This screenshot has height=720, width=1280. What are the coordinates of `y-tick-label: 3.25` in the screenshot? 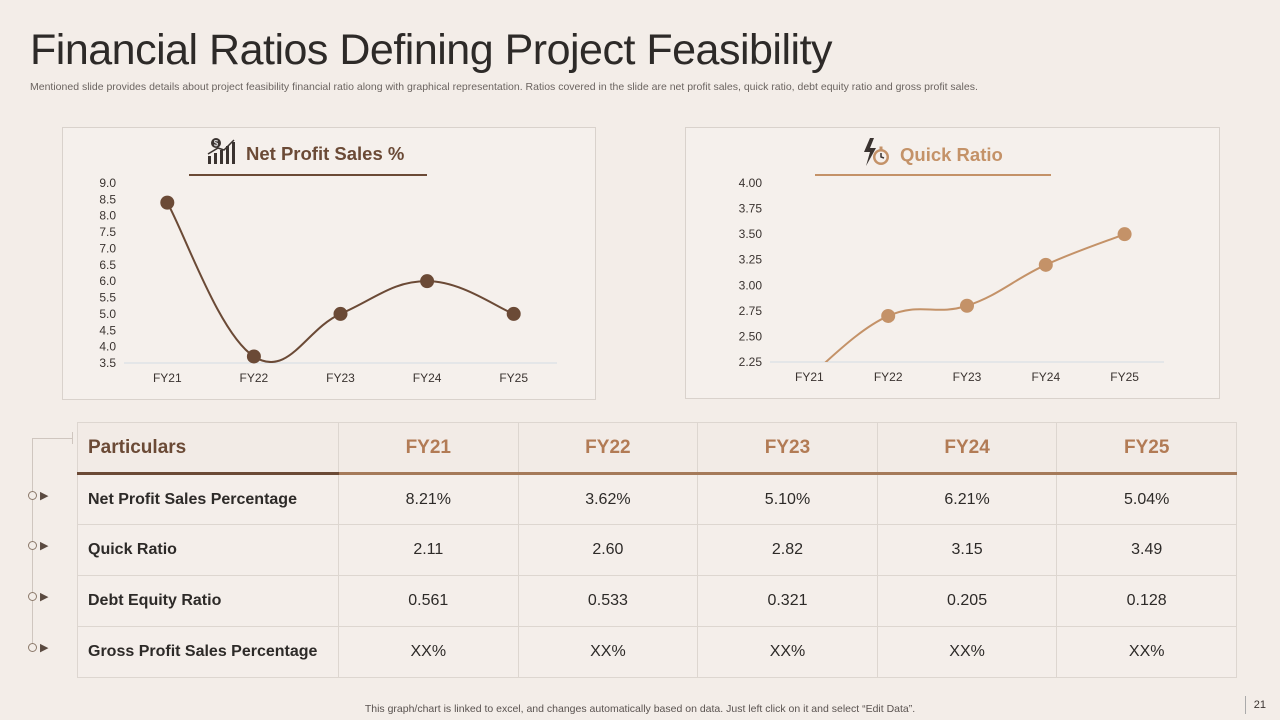 It's located at (751, 260).